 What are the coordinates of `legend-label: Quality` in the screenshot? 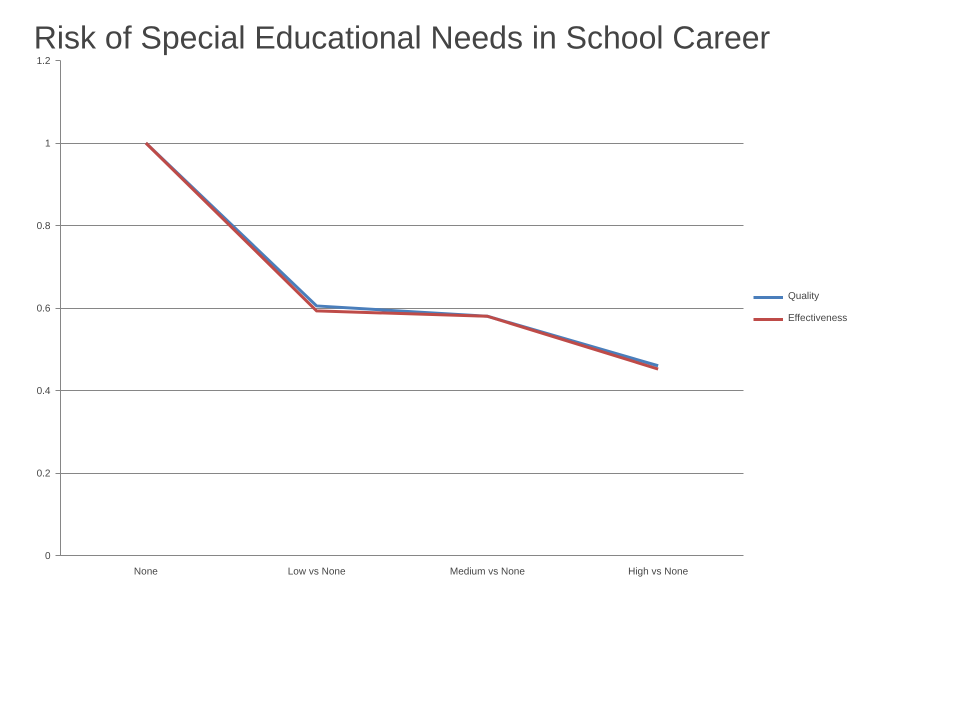 It's located at (804, 296).